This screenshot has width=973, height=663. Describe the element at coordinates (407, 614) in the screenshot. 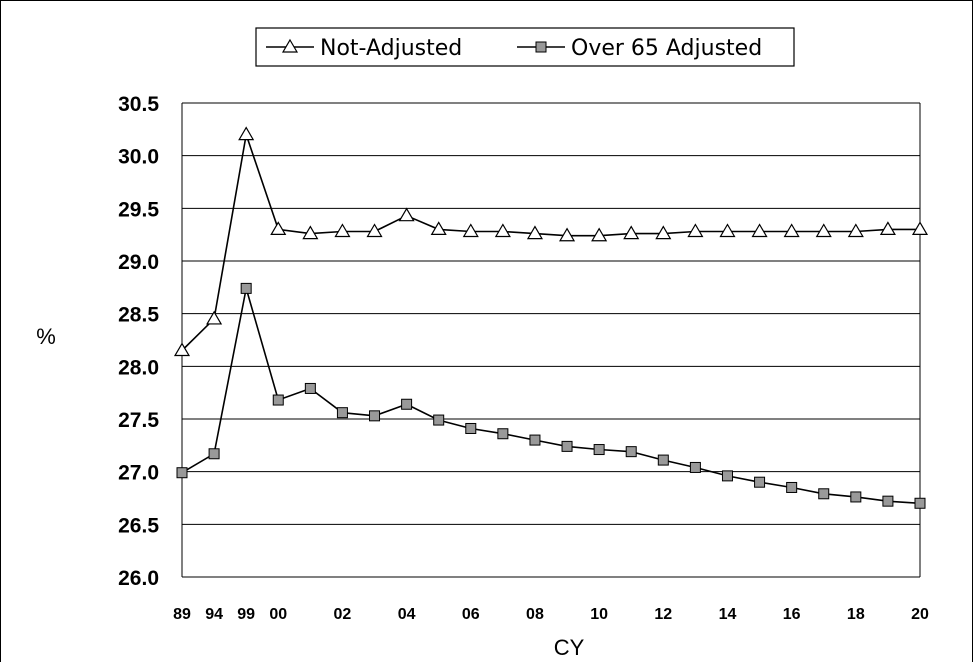

I see `x-tick-label: 04` at that location.